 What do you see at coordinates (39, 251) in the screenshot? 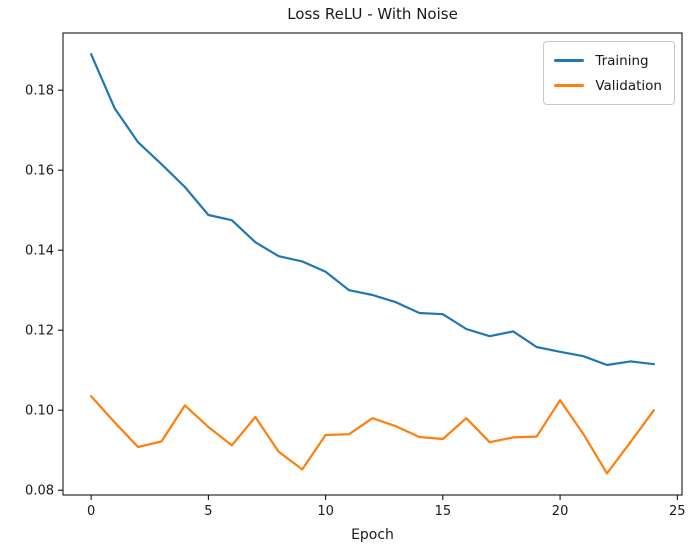
I see `y-tick-label: 0.14` at bounding box center [39, 251].